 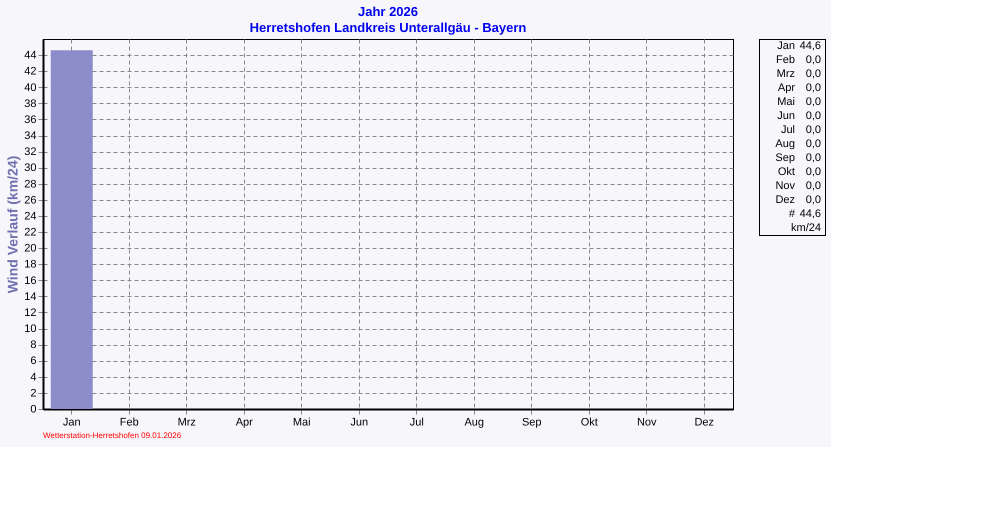 What do you see at coordinates (30, 216) in the screenshot?
I see `y-tick-label: 24` at bounding box center [30, 216].